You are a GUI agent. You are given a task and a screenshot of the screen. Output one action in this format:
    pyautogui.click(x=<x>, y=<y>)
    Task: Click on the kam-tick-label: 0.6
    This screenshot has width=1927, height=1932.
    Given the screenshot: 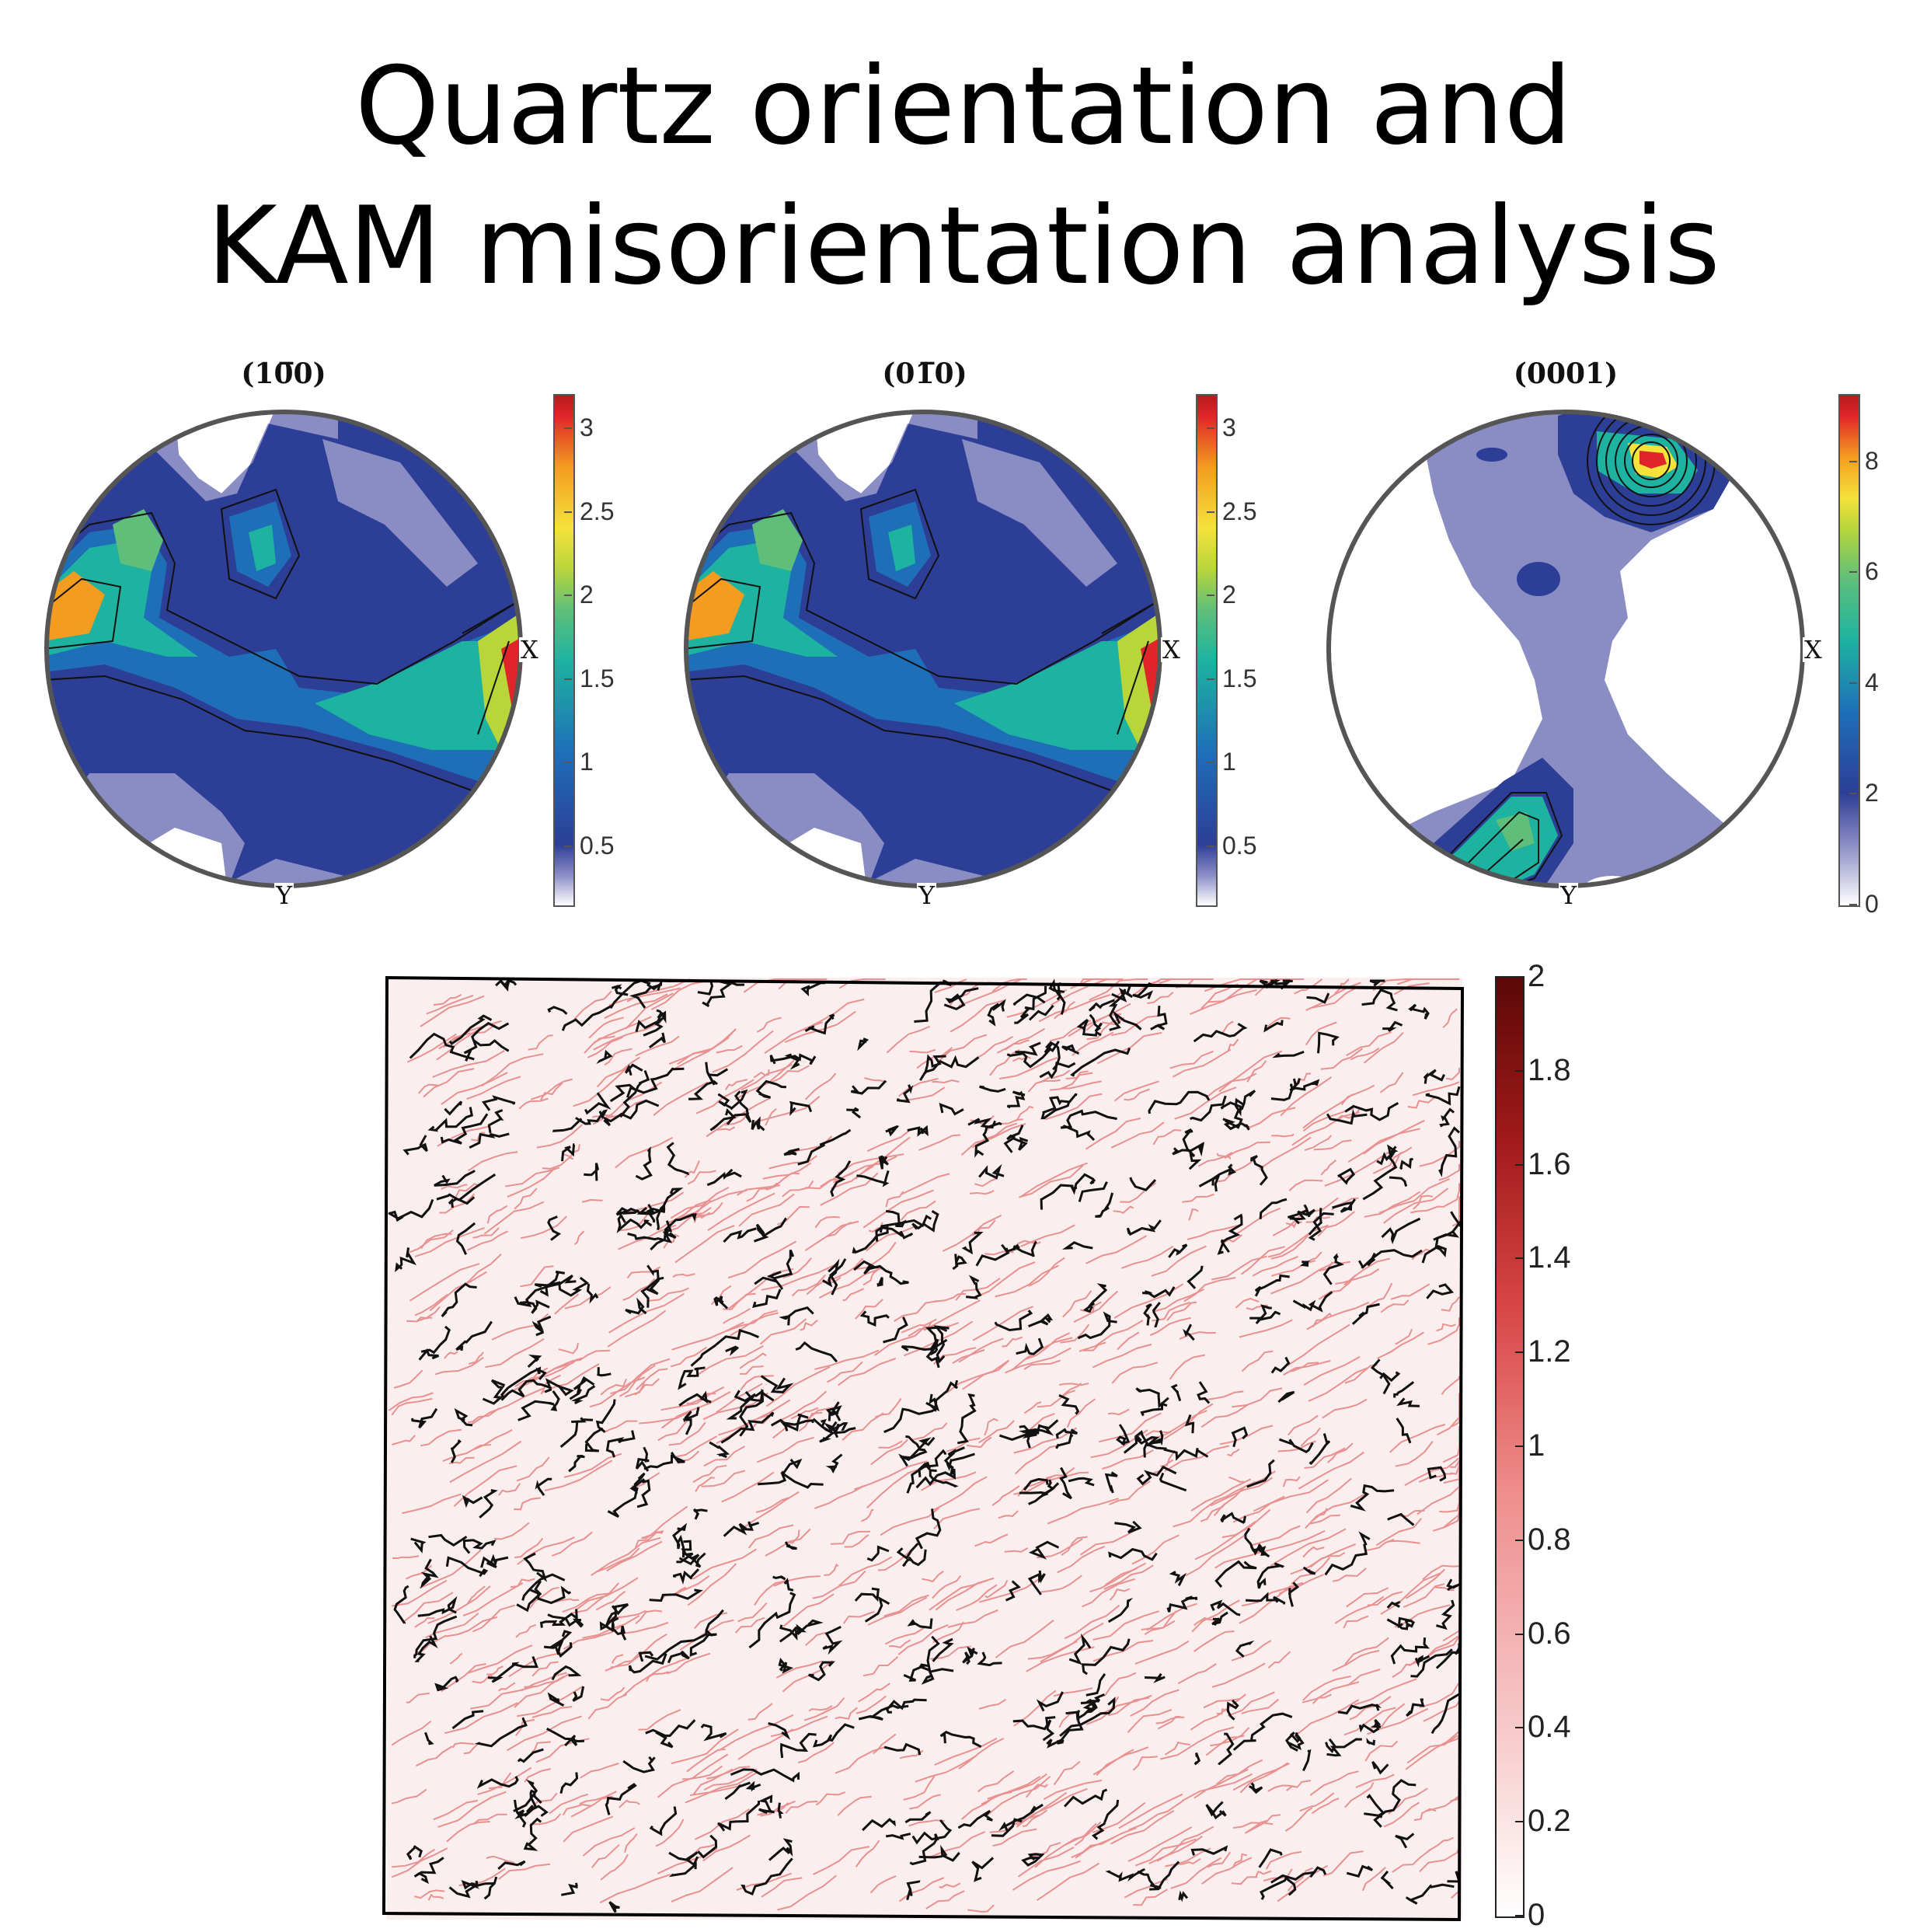 What is the action you would take?
    pyautogui.click(x=1549, y=1633)
    